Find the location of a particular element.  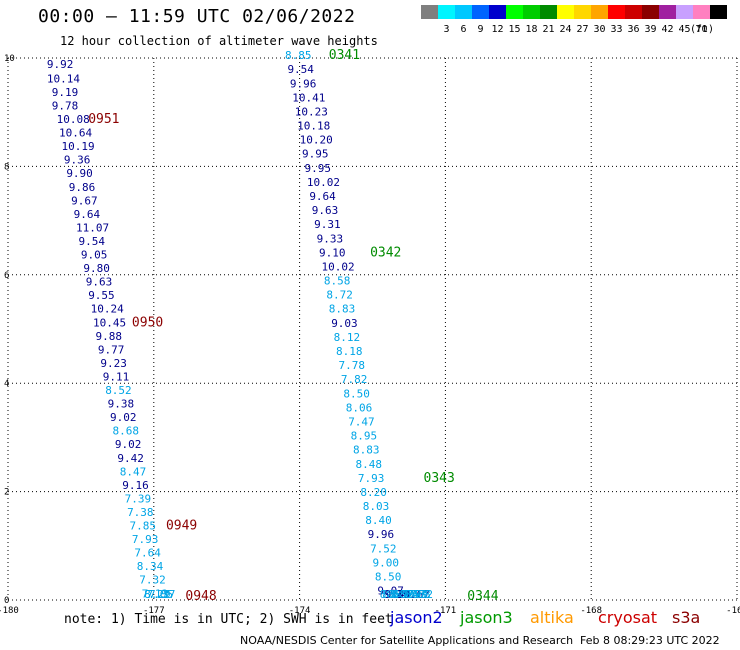

pass-time-label: 0343 is located at coordinates (439, 478).